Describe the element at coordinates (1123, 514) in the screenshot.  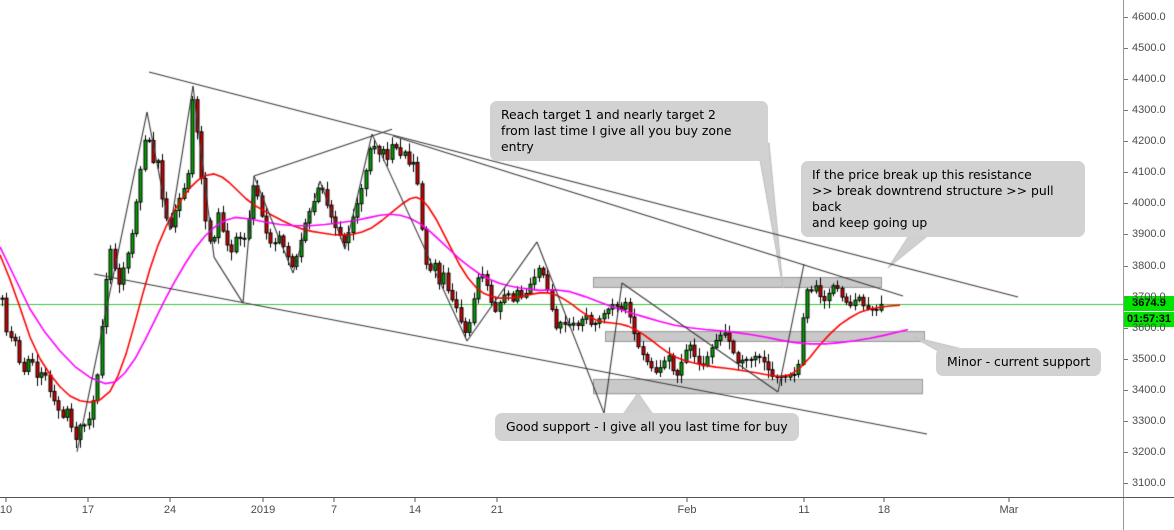
I see `axis-corner-separator` at that location.